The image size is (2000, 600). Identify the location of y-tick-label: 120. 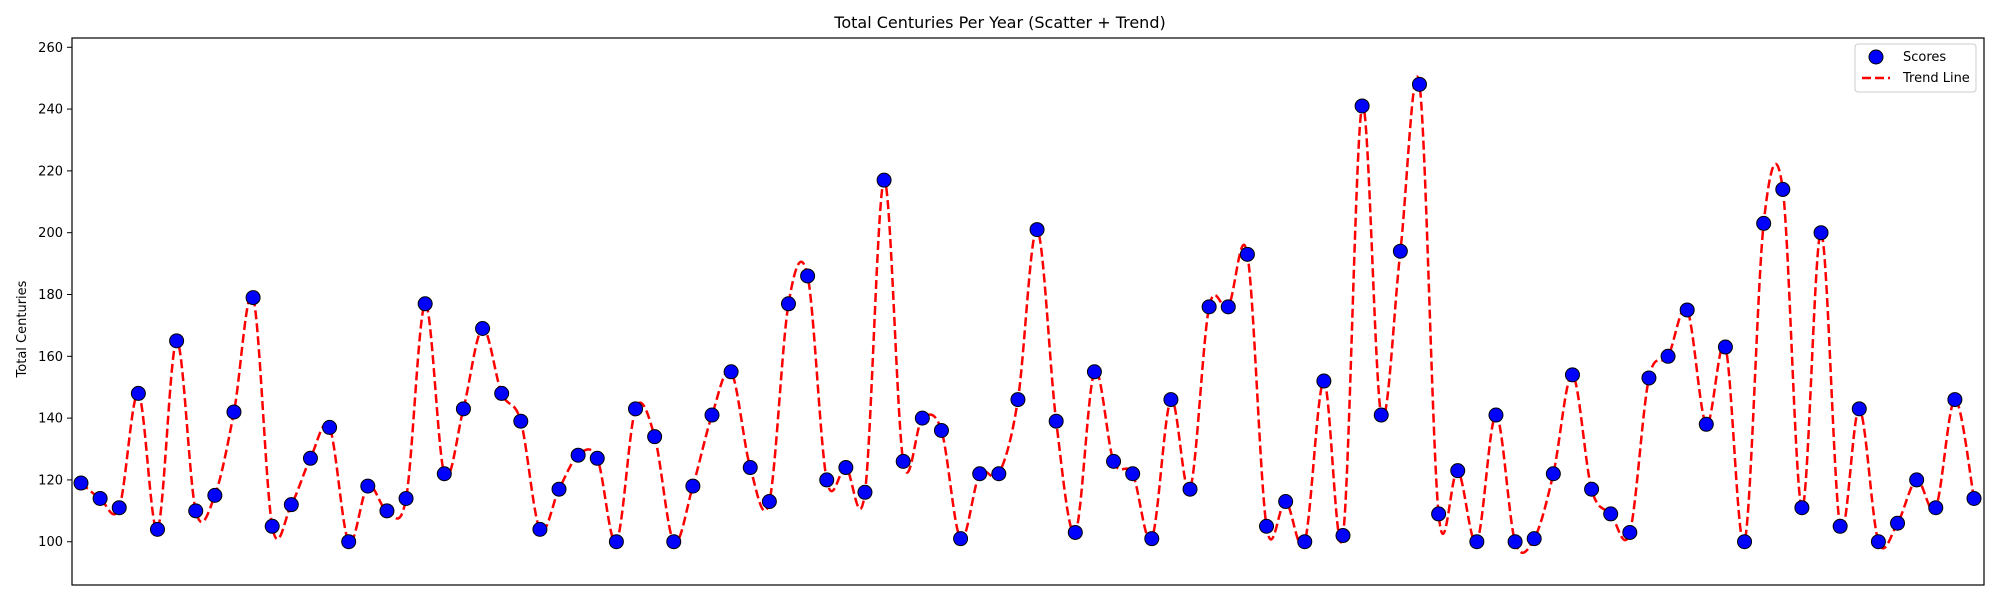
(50, 480).